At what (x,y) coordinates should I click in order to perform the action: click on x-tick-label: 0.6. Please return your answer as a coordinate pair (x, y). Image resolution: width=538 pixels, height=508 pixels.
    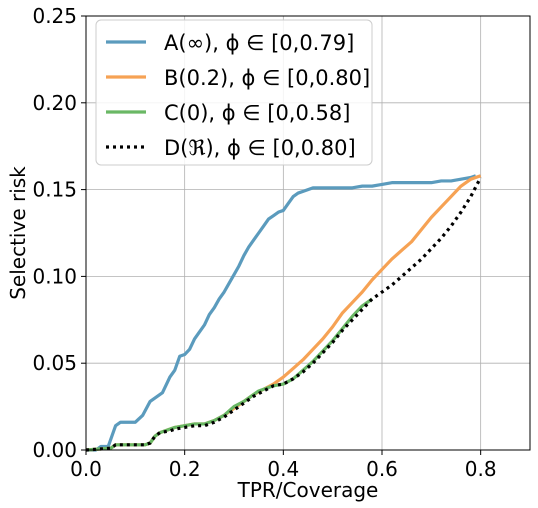
    Looking at the image, I should click on (382, 469).